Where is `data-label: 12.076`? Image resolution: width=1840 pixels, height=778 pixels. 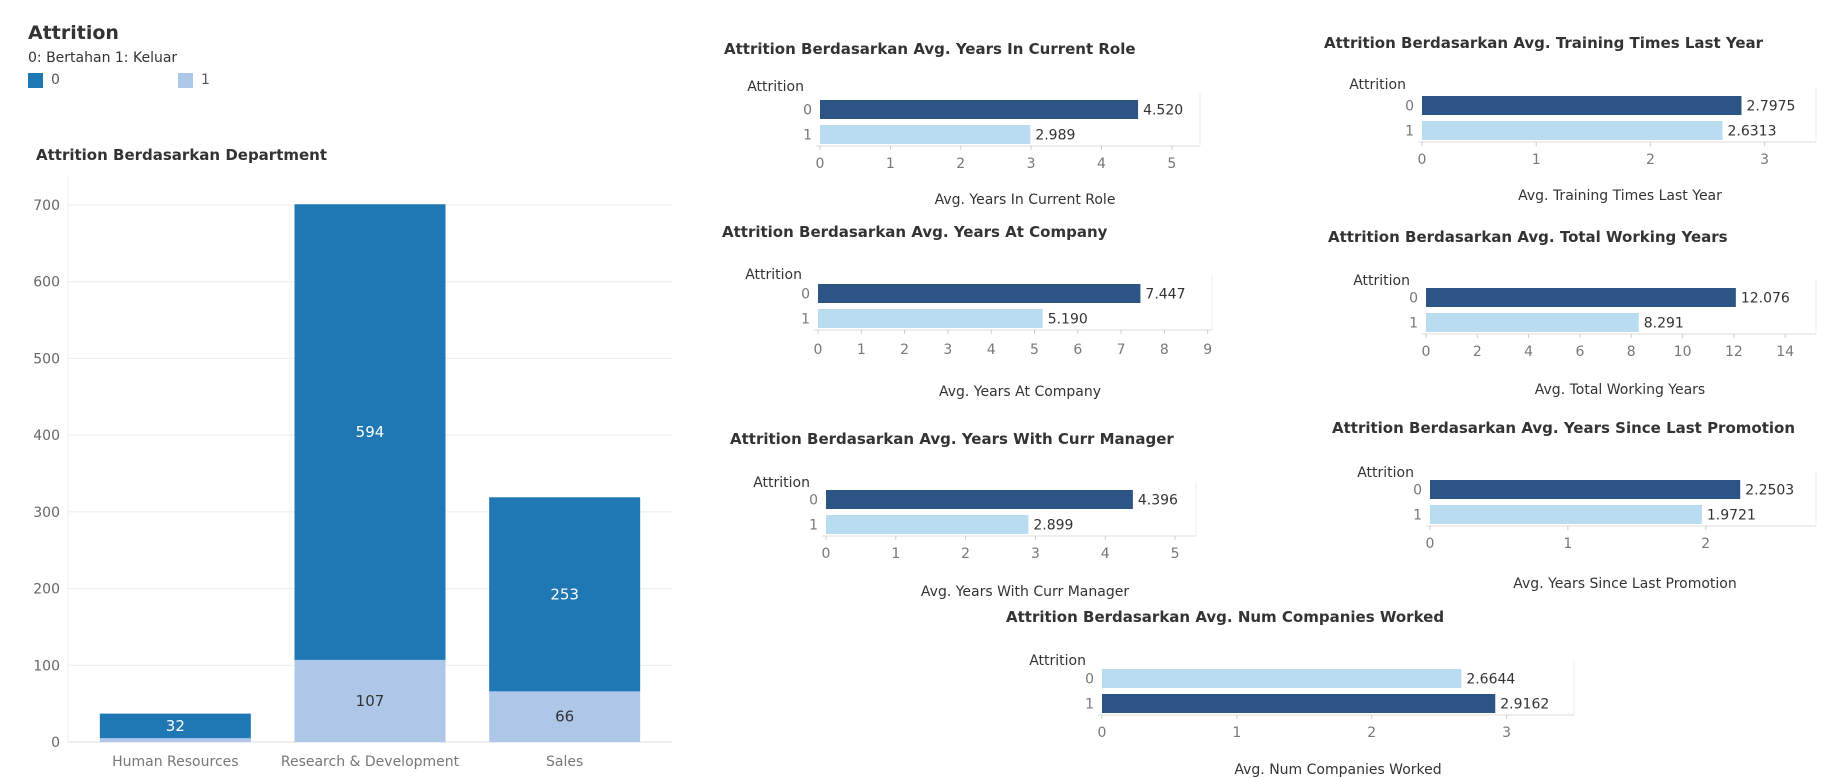
data-label: 12.076 is located at coordinates (1765, 299).